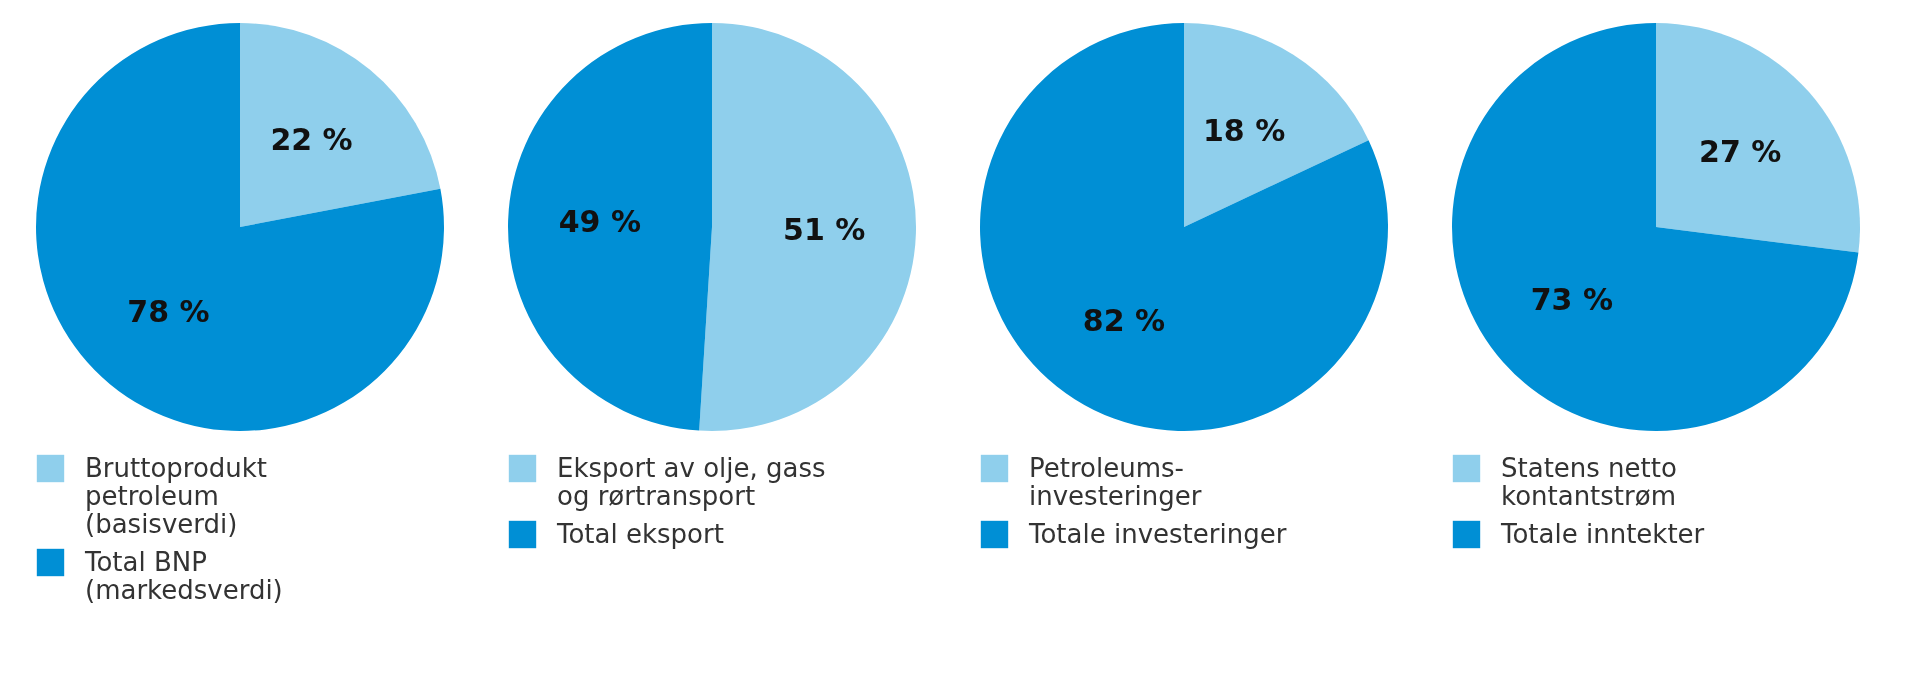 The image size is (1920, 683). I want to click on legend-label: Bruttoprodukt petroleum (basisverdi), so click(176, 495).